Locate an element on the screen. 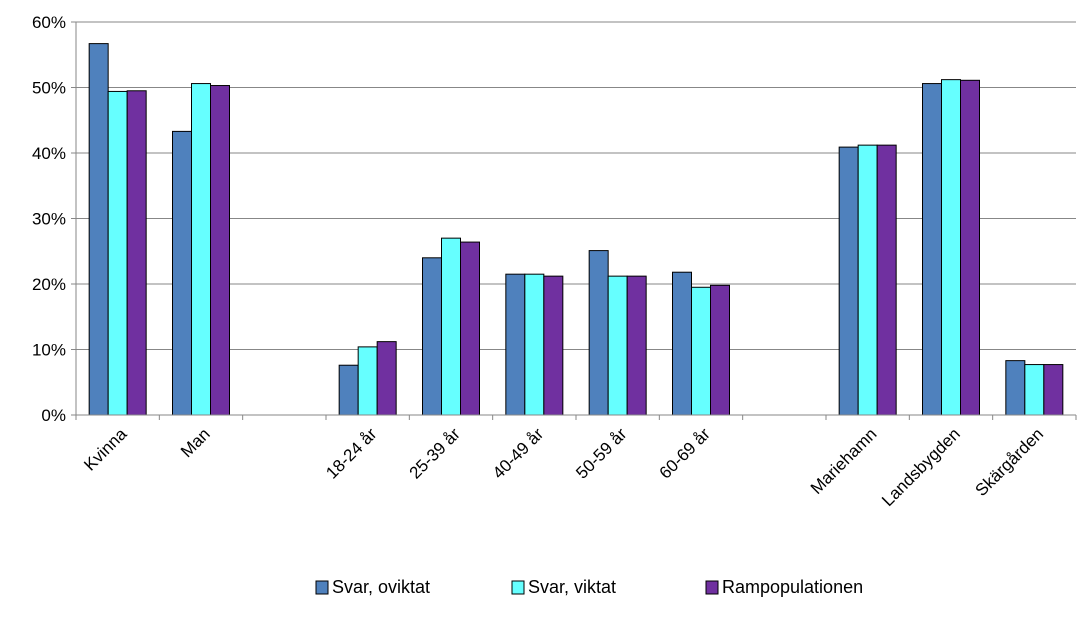  x-tick-label: Man is located at coordinates (195, 442).